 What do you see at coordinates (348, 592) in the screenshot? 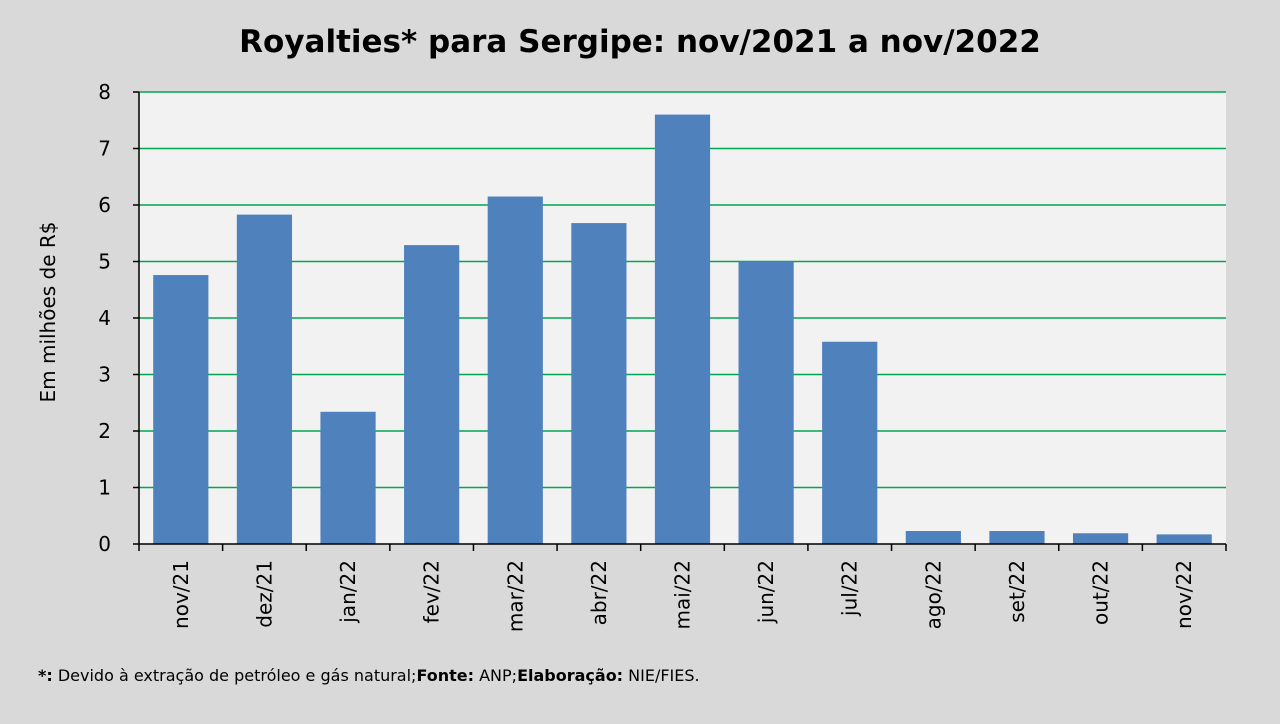
I see `x-tick-label: jan/22` at bounding box center [348, 592].